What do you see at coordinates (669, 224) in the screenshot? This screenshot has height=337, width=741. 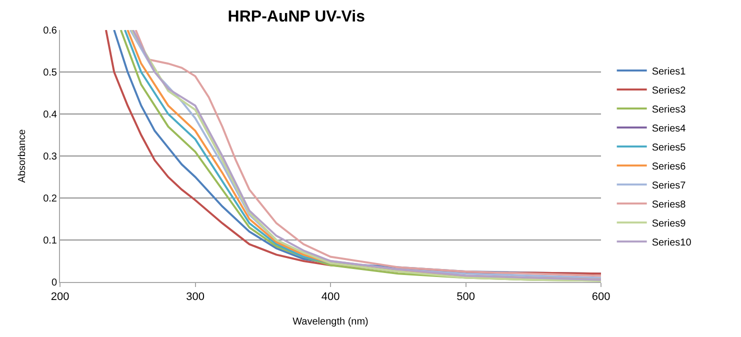 I see `legend-label: Series9` at bounding box center [669, 224].